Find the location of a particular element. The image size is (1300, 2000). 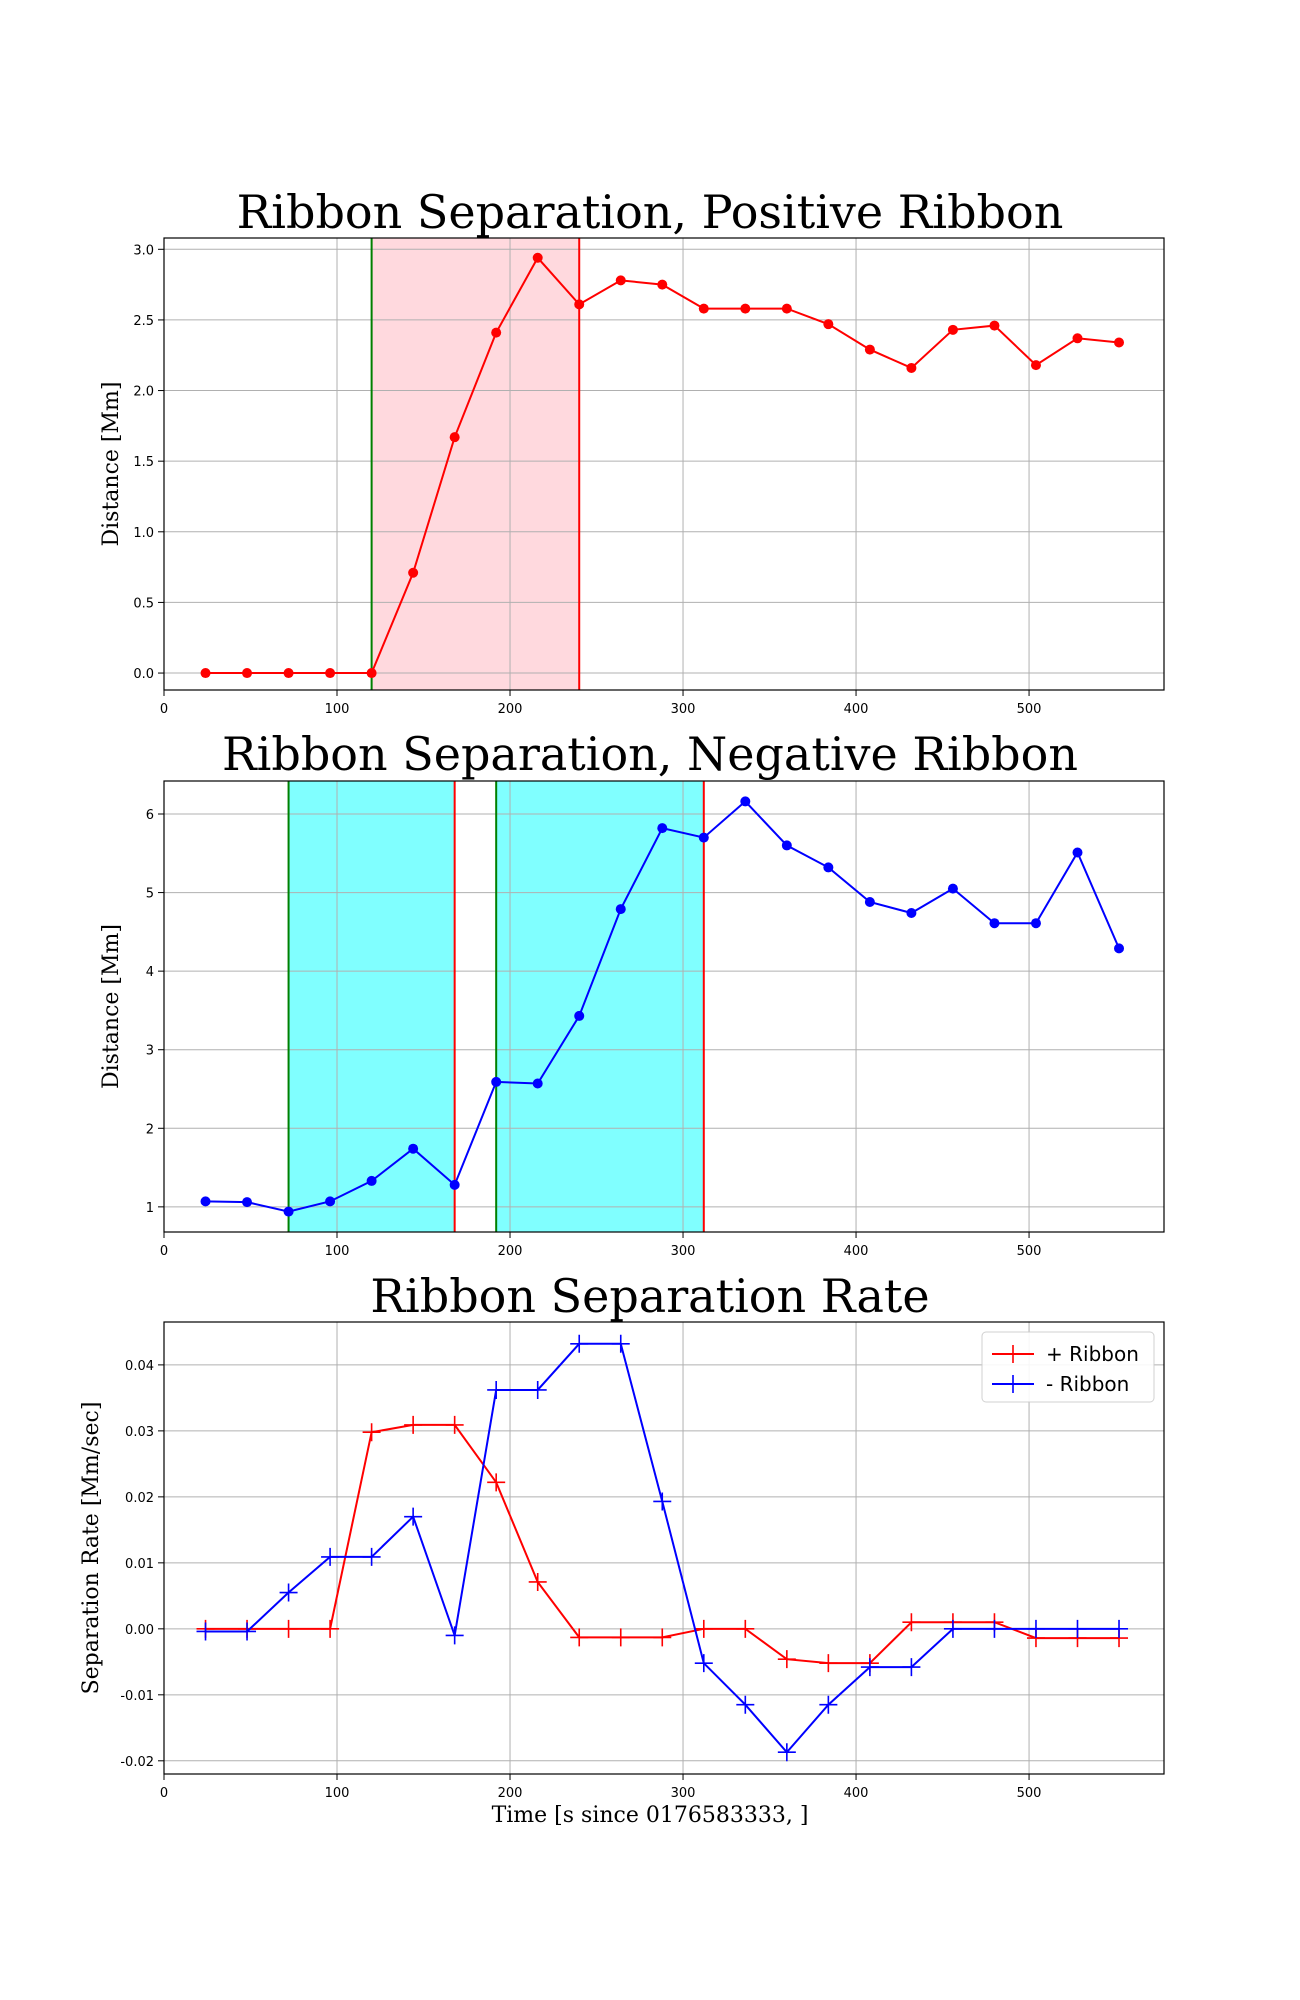

y-tick-label: 5 is located at coordinates (150, 894).